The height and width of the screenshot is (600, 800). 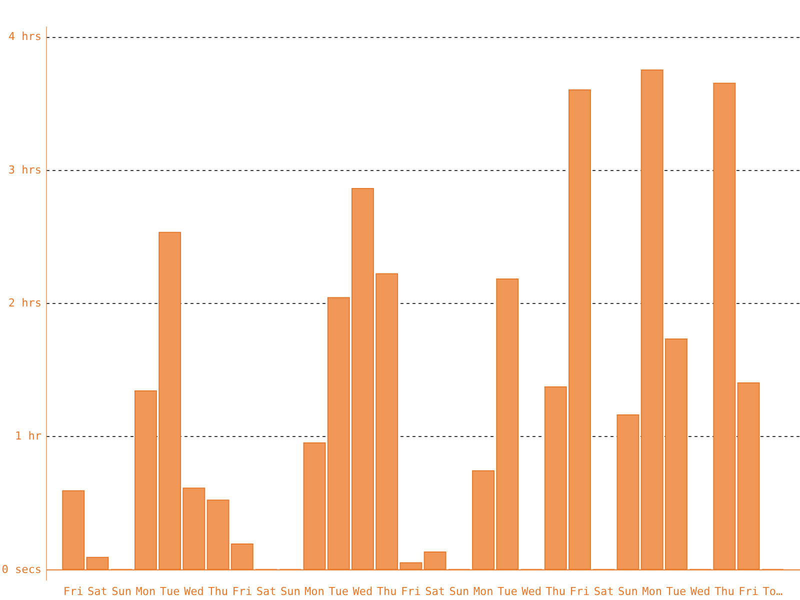 I want to click on y-tick-label: 4 hrs, so click(x=25, y=37).